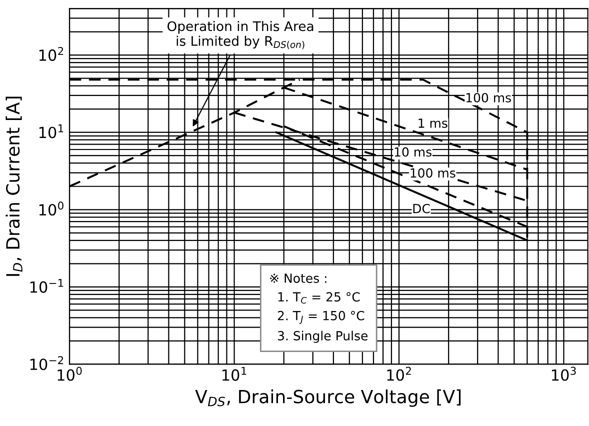 The height and width of the screenshot is (426, 589). What do you see at coordinates (51, 209) in the screenshot?
I see `y-tick-label: 10$^{0}$` at bounding box center [51, 209].